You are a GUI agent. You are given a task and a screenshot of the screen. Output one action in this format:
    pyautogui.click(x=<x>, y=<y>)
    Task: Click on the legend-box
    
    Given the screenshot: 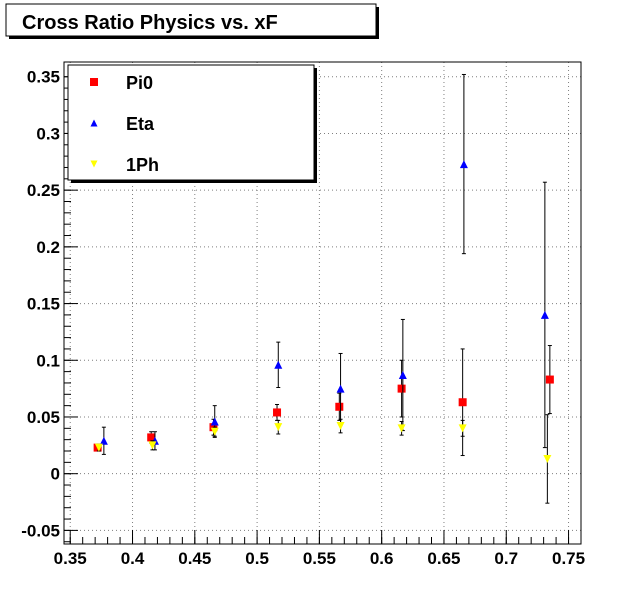 What is the action you would take?
    pyautogui.click(x=191, y=122)
    